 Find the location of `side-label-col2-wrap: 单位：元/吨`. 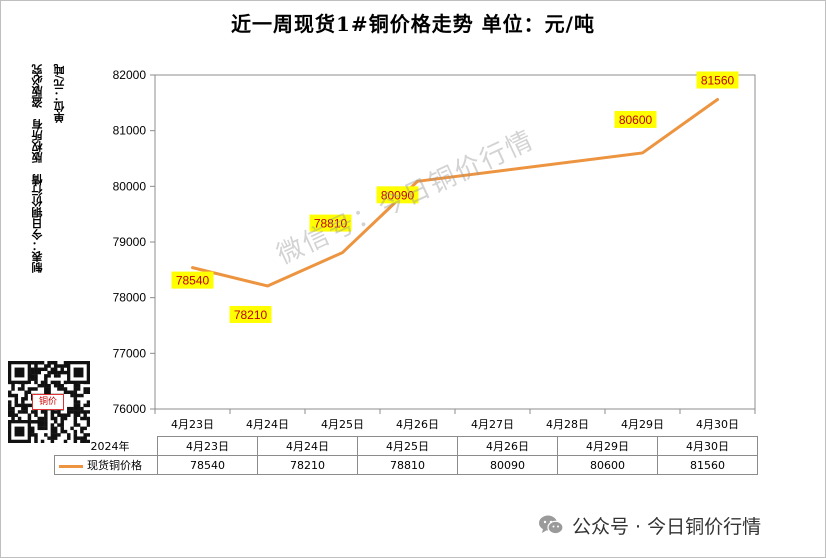

side-label-col2-wrap: 单位：元/吨 is located at coordinates (62, 199).